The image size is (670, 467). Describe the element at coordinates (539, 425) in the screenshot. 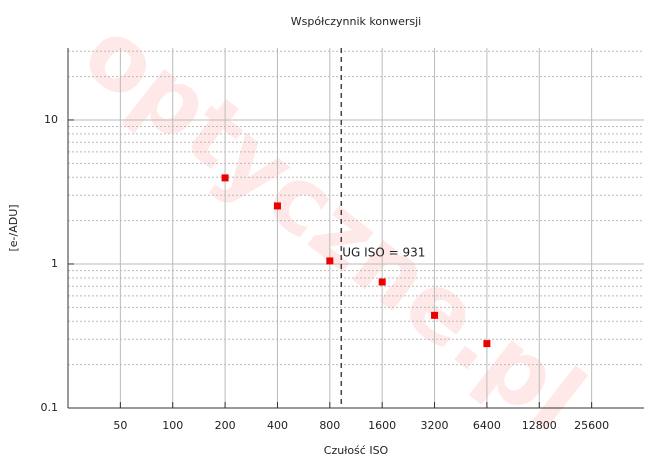

I see `x-tick-label: 12800` at that location.